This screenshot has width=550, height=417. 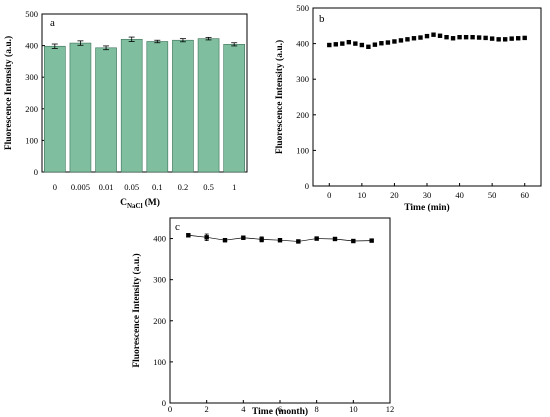 I want to click on panel-c-y-axis-title: Fluorescence Intensity (a.u.), so click(x=136, y=310).